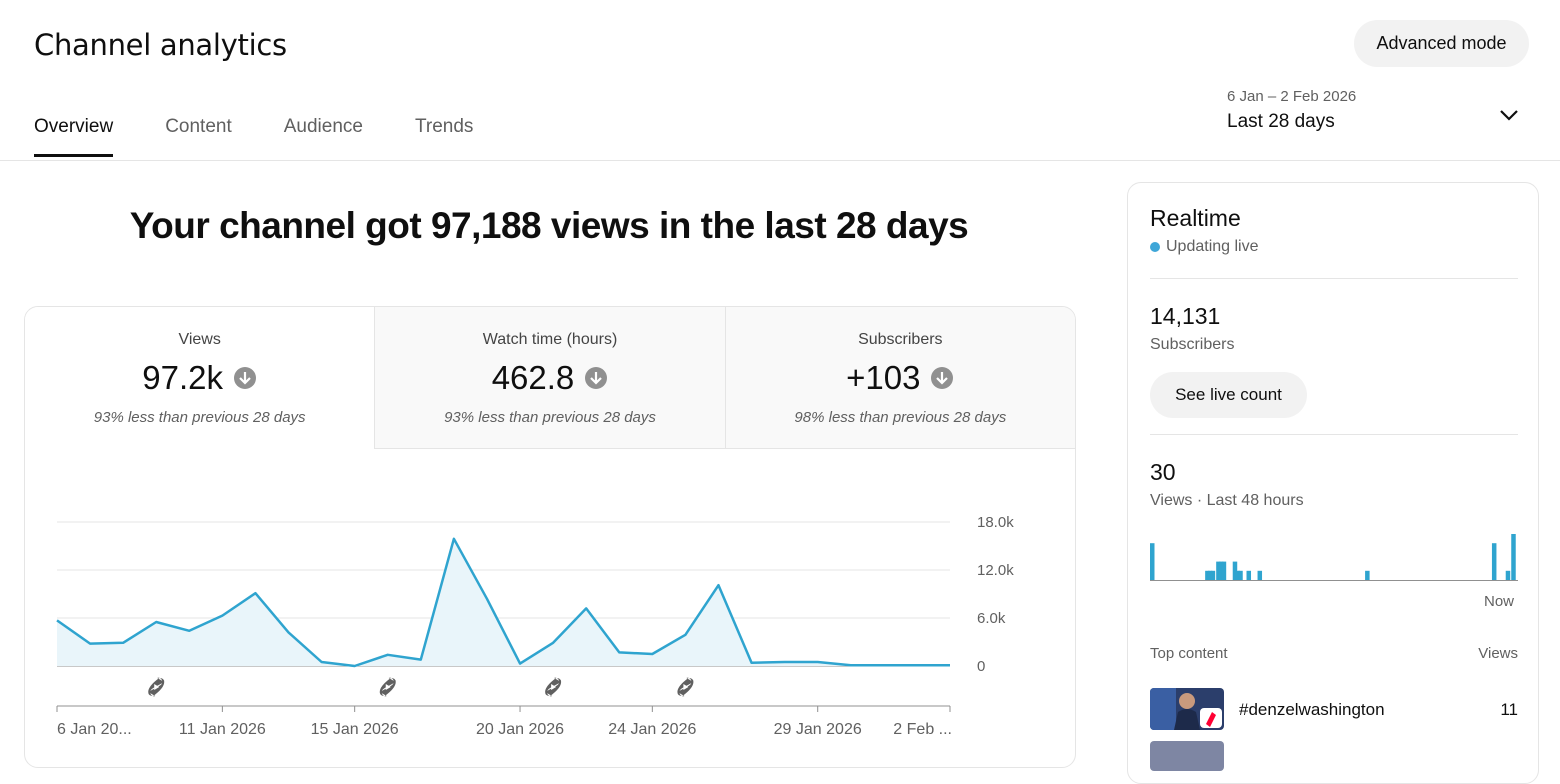 The image size is (1560, 784). I want to click on top-content-label: Top content, so click(1189, 653).